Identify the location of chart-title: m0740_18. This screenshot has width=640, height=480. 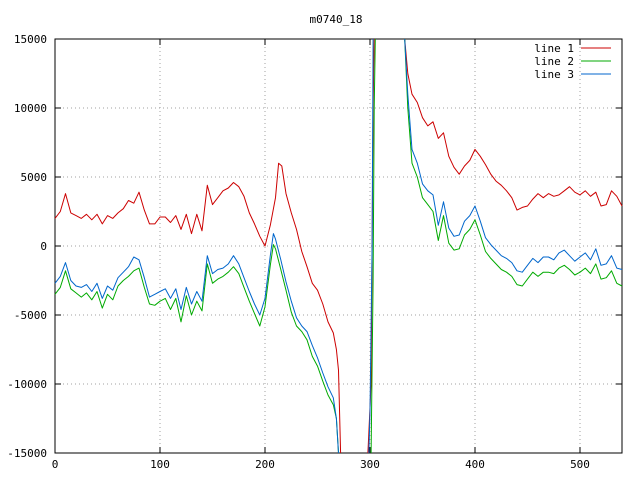
(336, 19).